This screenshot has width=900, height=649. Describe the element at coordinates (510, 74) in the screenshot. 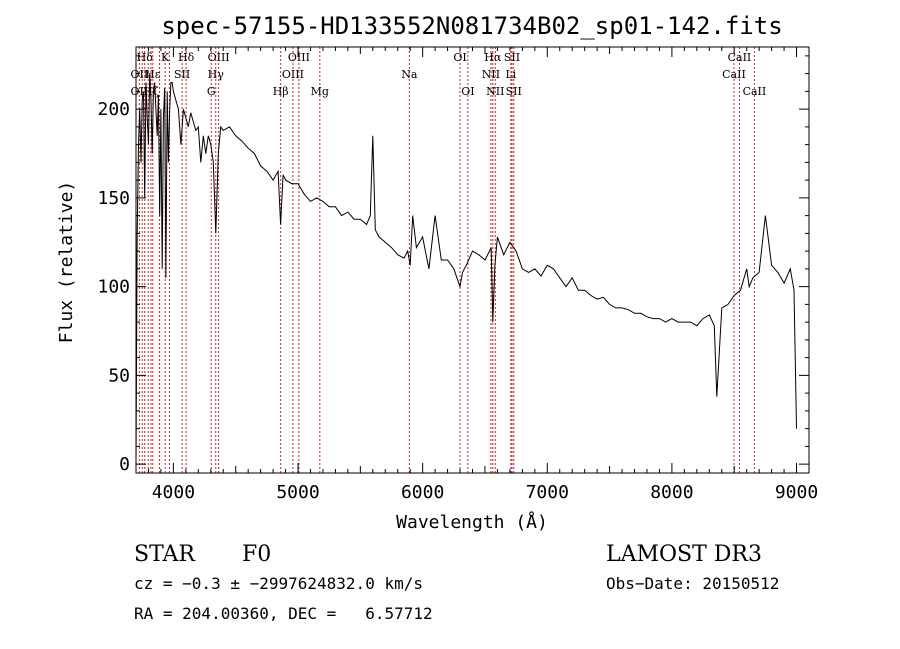

I see `line-label-16: Li` at that location.